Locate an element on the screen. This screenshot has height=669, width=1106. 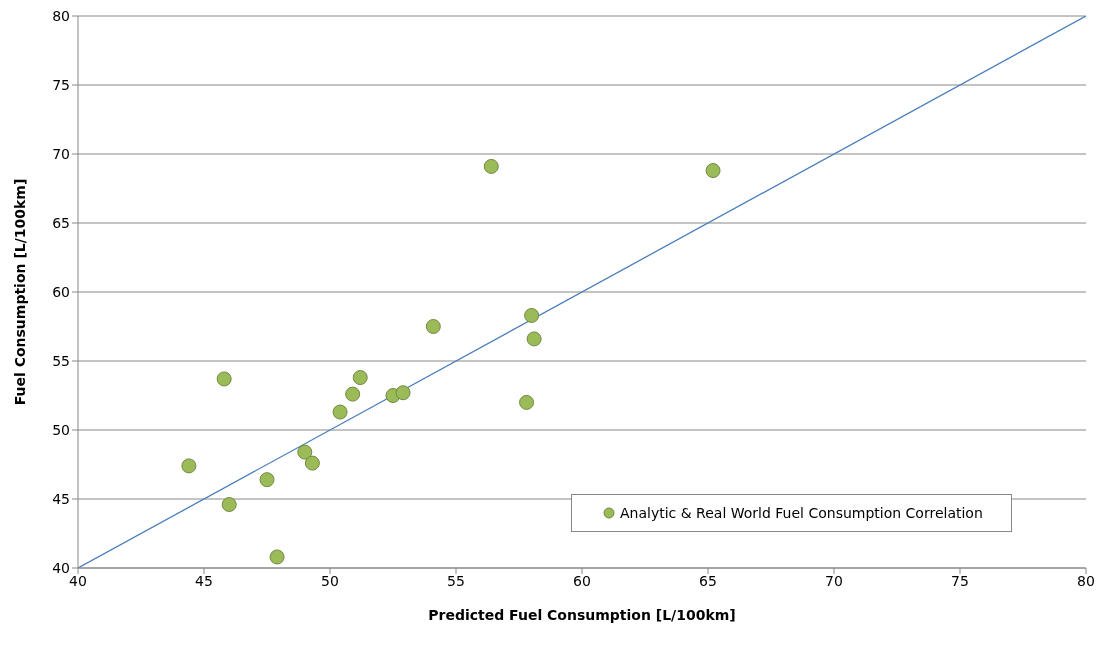
y-tick-label: 45 is located at coordinates (61, 498).